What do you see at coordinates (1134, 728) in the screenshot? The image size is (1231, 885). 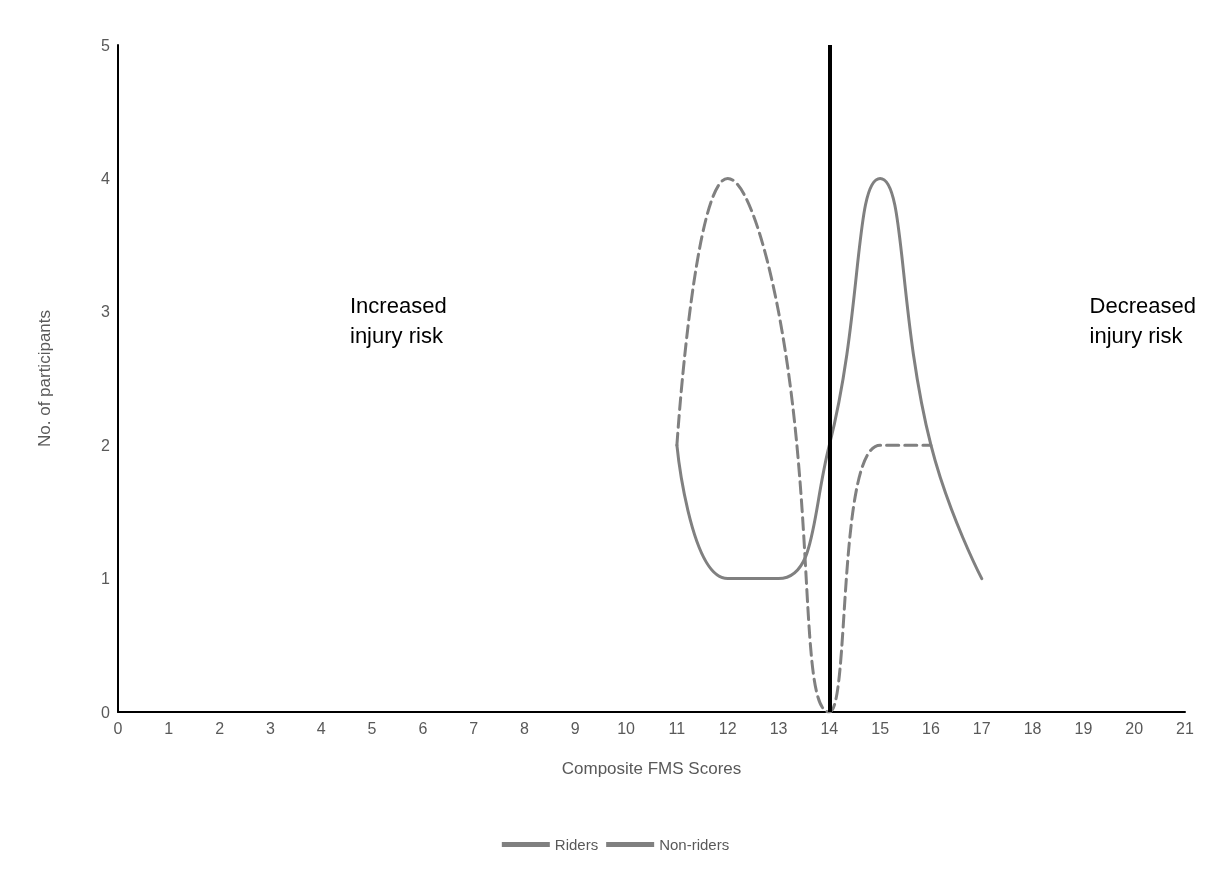 I see `x-tick-label: 20` at bounding box center [1134, 728].